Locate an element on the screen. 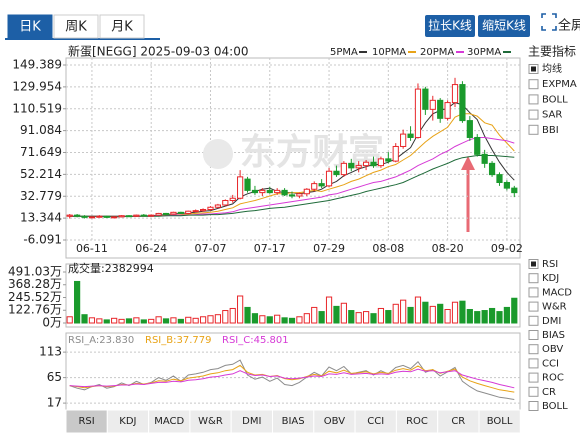 The height and width of the screenshot is (433, 580). bottom-tab-label: OBV is located at coordinates (334, 421).